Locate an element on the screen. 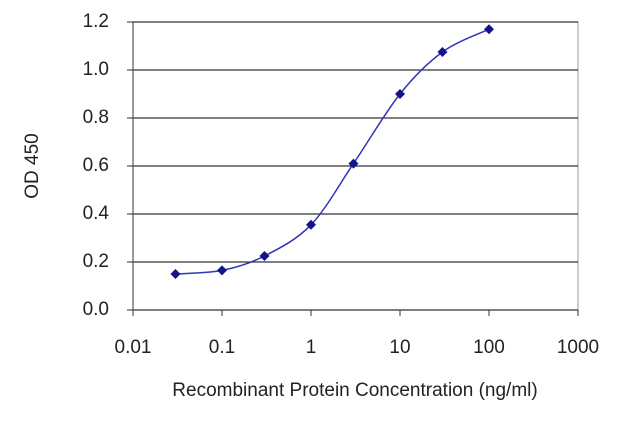 Image resolution: width=640 pixels, height=427 pixels. y-axis-label: OD 450 is located at coordinates (32, 165).